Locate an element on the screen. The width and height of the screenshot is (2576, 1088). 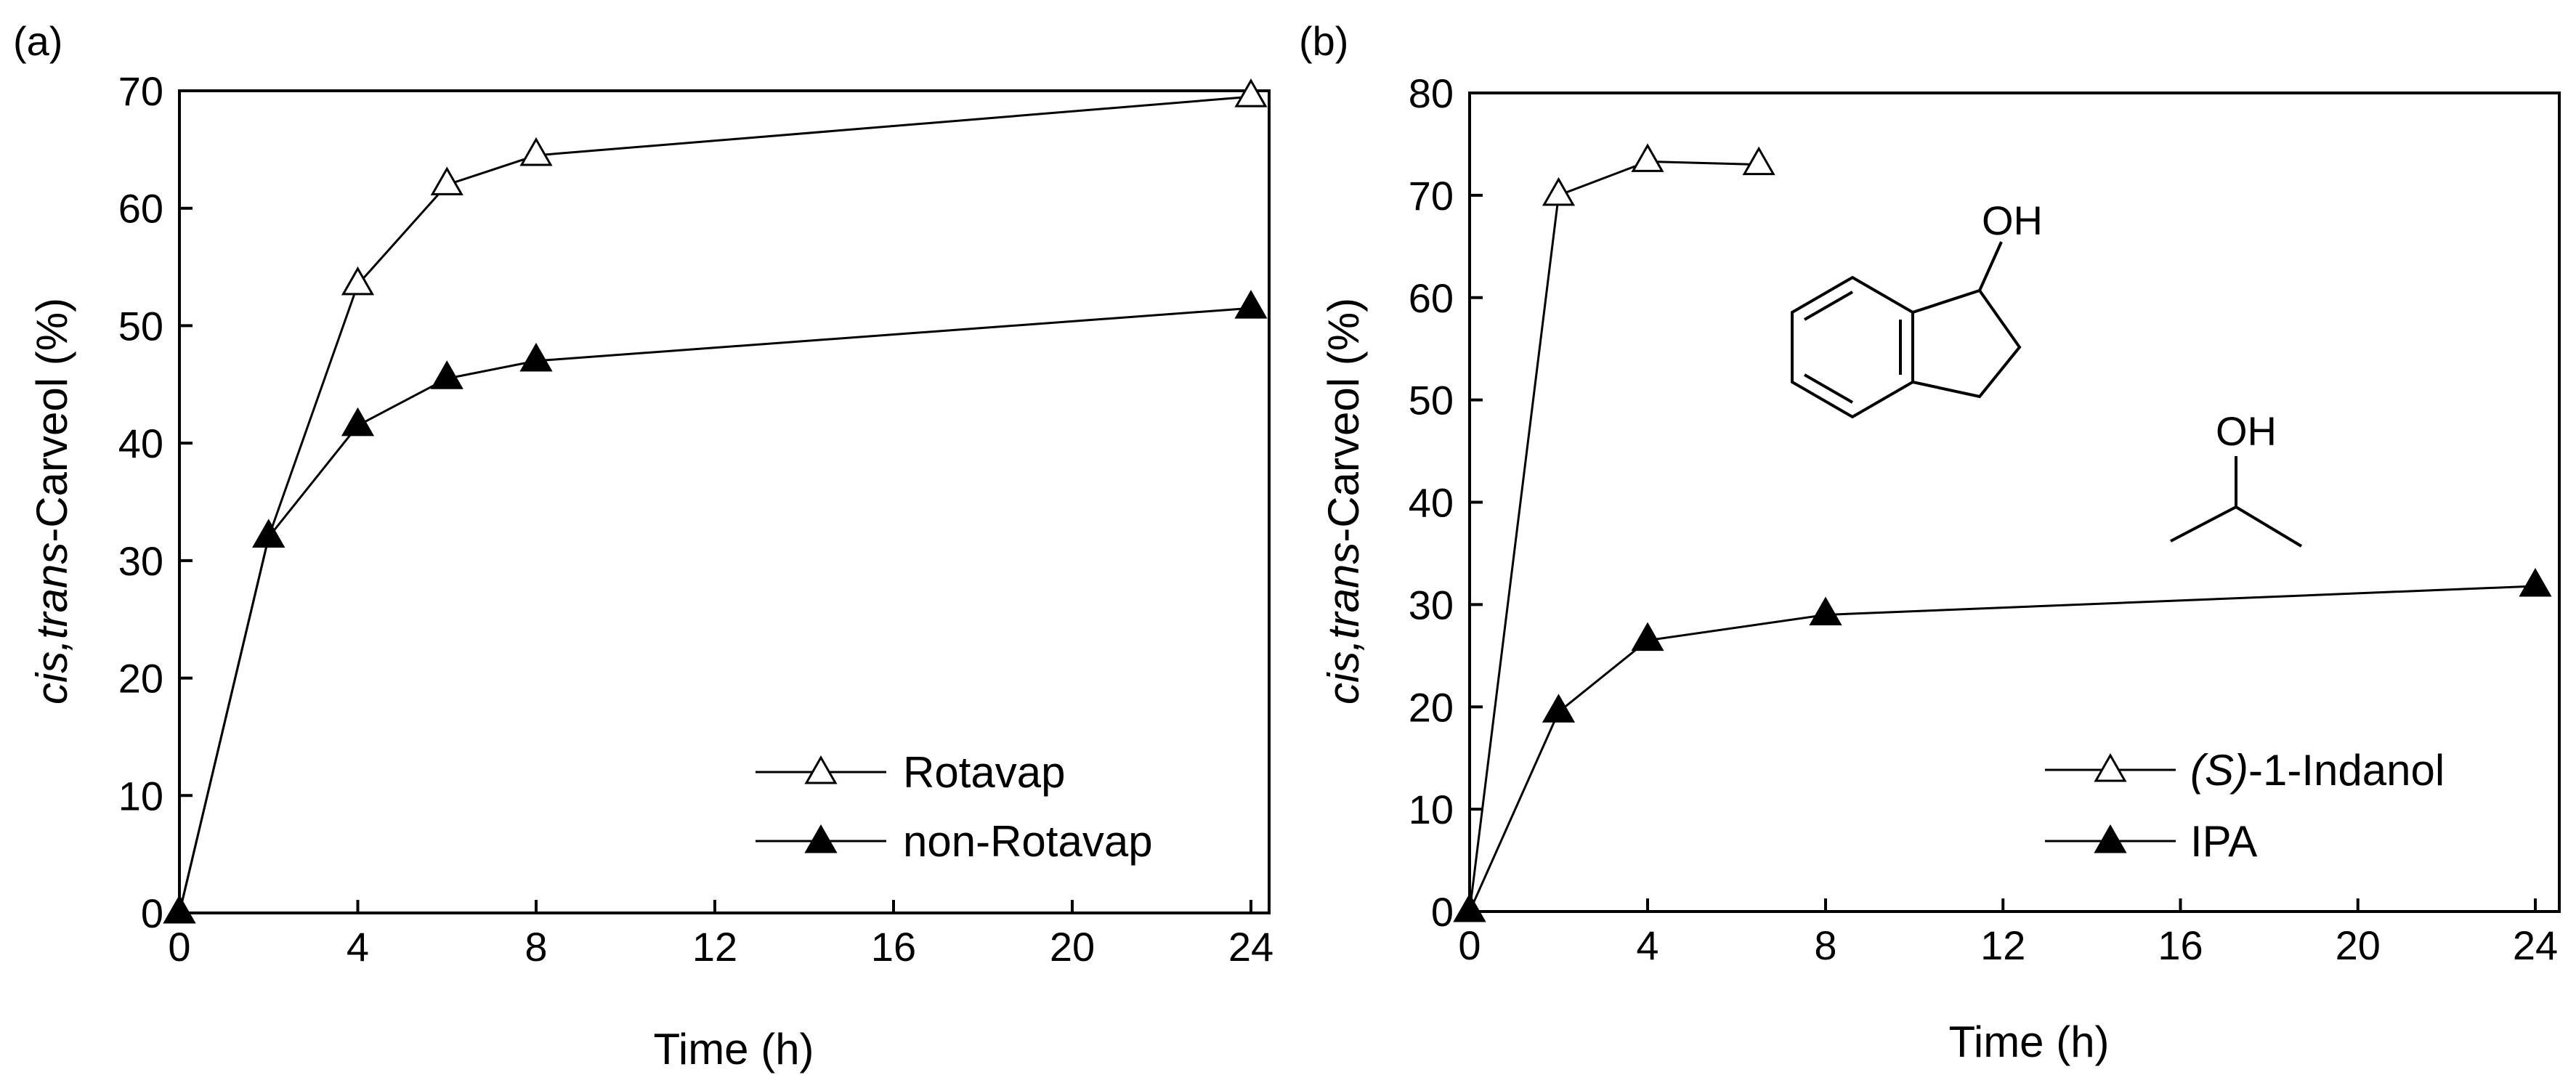
panel-b-legend: (S)-1-Indanol IPA is located at coordinates (2245, 806).